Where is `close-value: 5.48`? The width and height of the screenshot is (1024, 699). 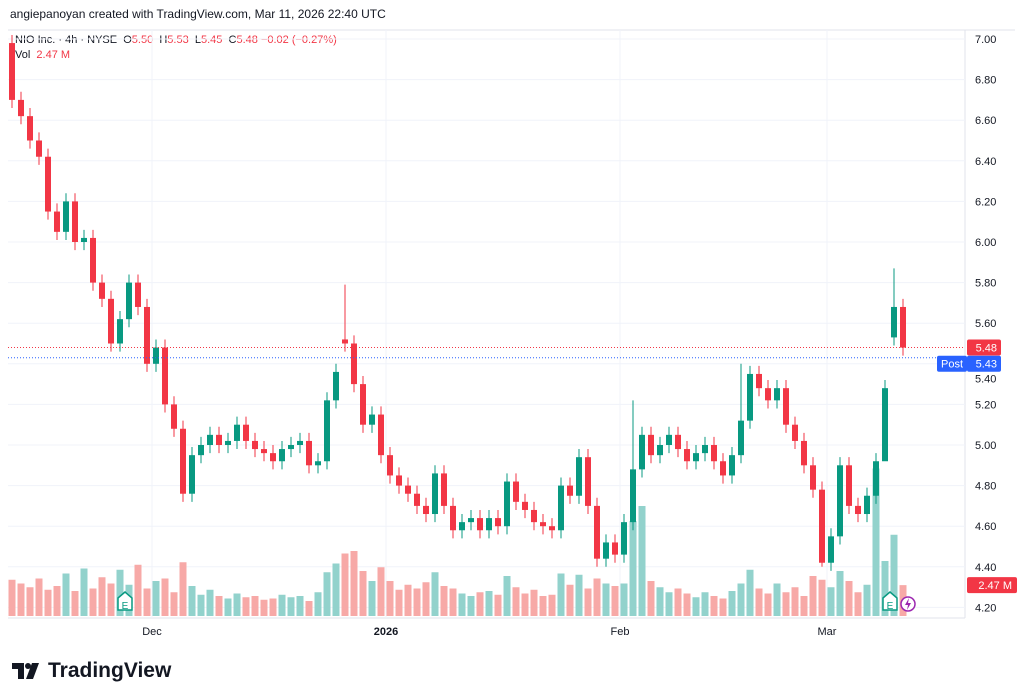 close-value: 5.48 is located at coordinates (247, 40).